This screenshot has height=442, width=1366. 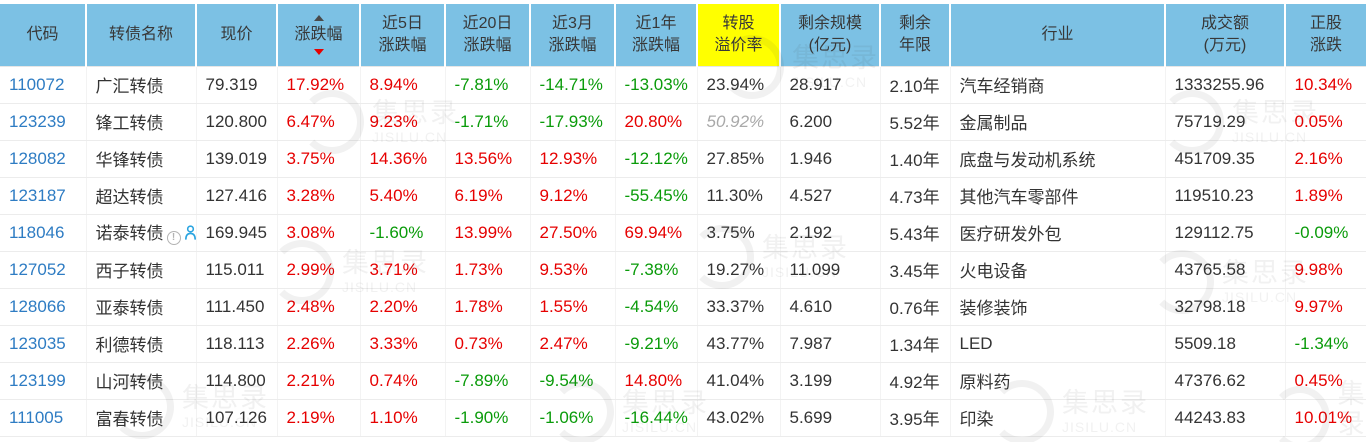 I want to click on cell-code: 123199, so click(x=43, y=381).